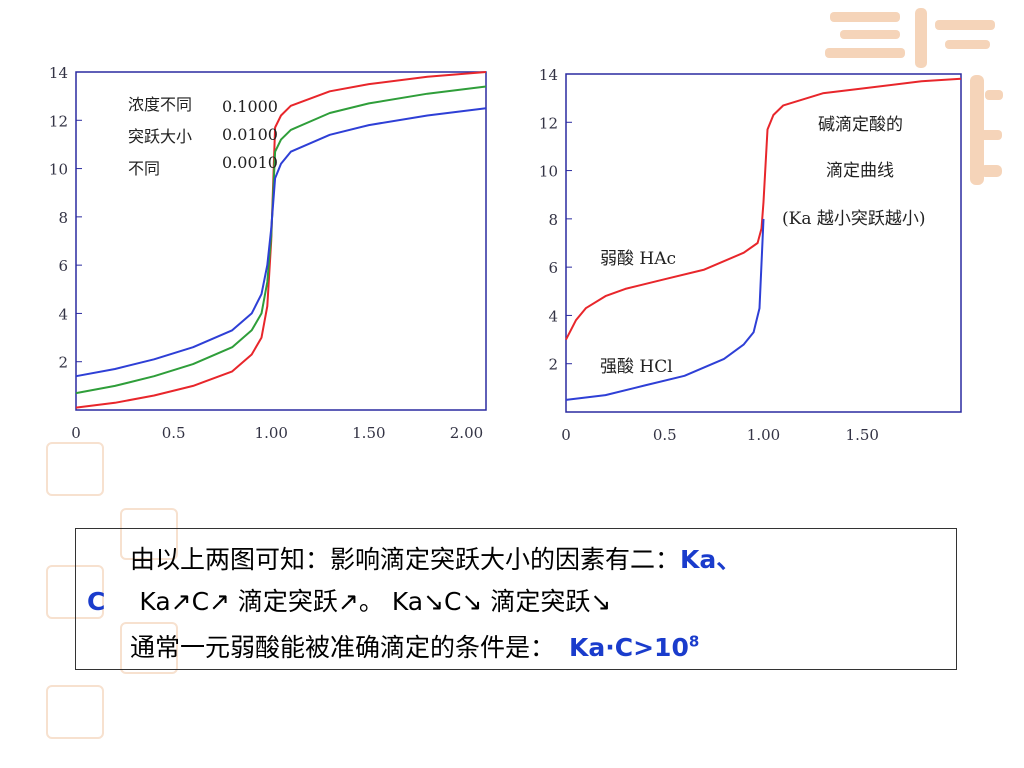 Image resolution: width=1024 pixels, height=768 pixels. What do you see at coordinates (711, 559) in the screenshot?
I see `factor-ka: Ka、` at bounding box center [711, 559].